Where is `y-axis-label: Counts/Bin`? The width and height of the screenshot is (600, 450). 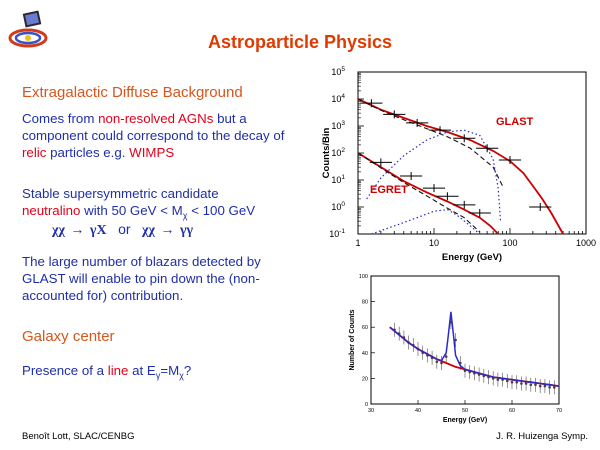 y-axis-label: Counts/Bin is located at coordinates (326, 152).